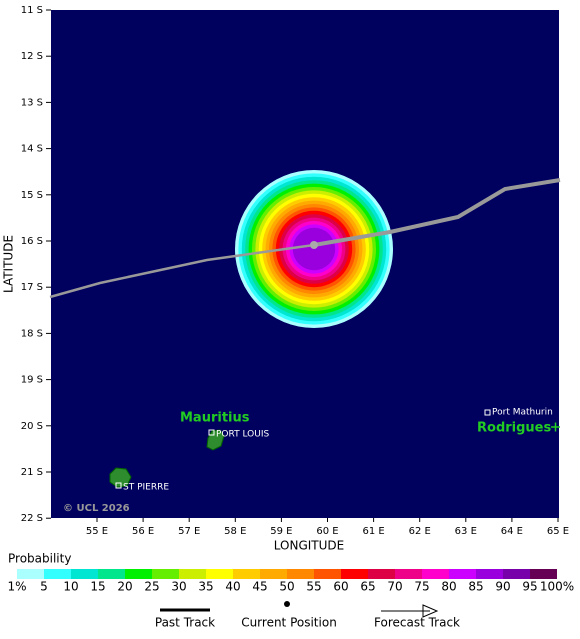 The image size is (580, 639). I want to click on colorbar-label: 50, so click(286, 587).